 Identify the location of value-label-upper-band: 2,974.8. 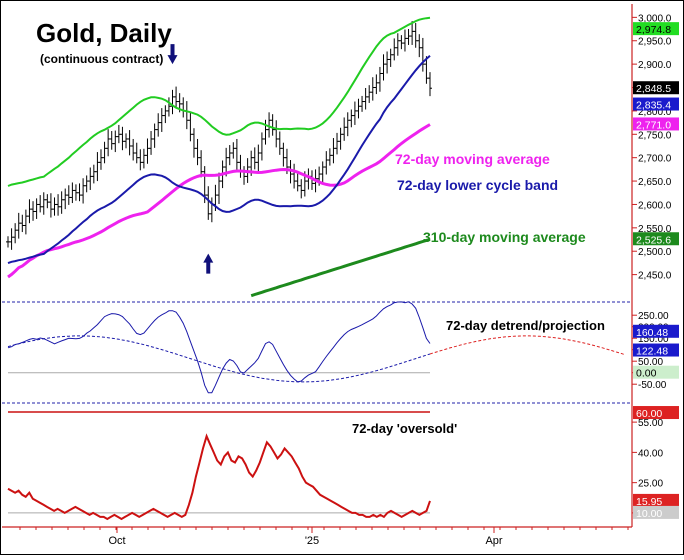
(653, 30).